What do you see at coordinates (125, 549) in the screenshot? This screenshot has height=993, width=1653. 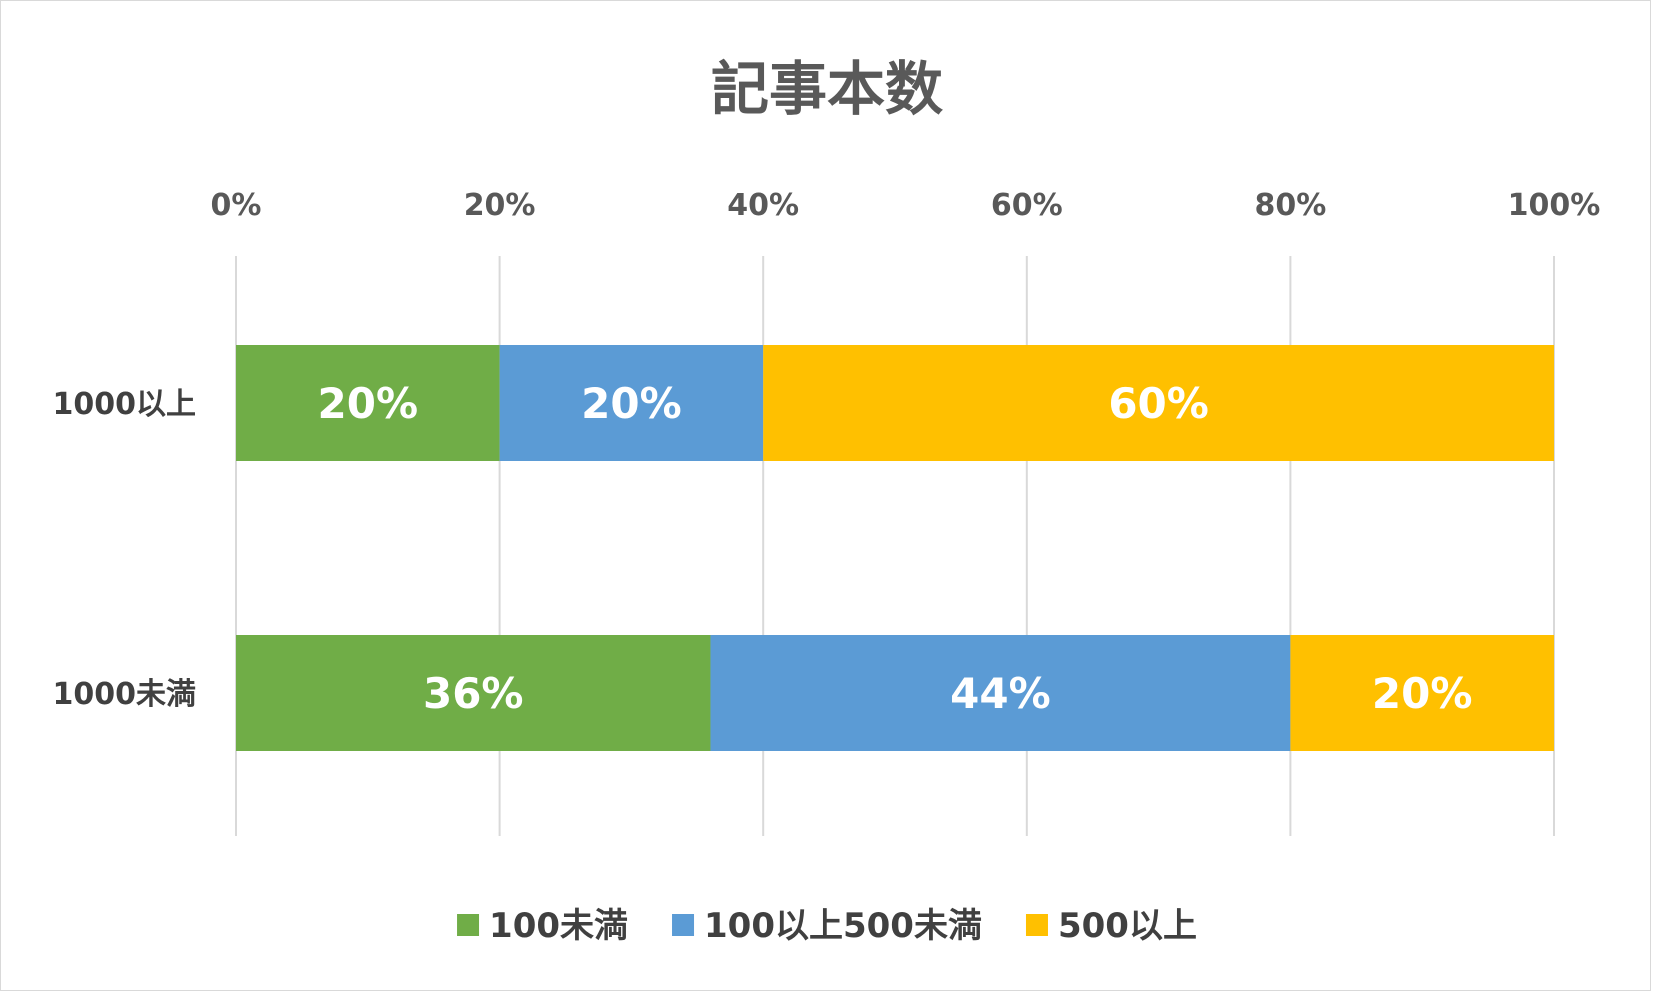 I see `category-labels: 1000以上 1000未満` at bounding box center [125, 549].